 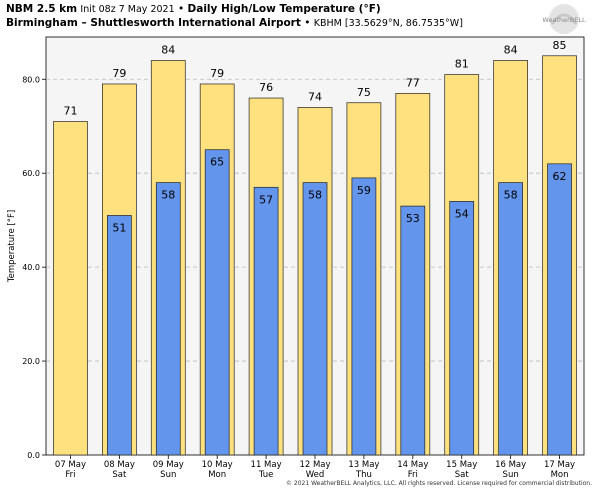 I want to click on high-temp-label: 81, so click(x=462, y=64).